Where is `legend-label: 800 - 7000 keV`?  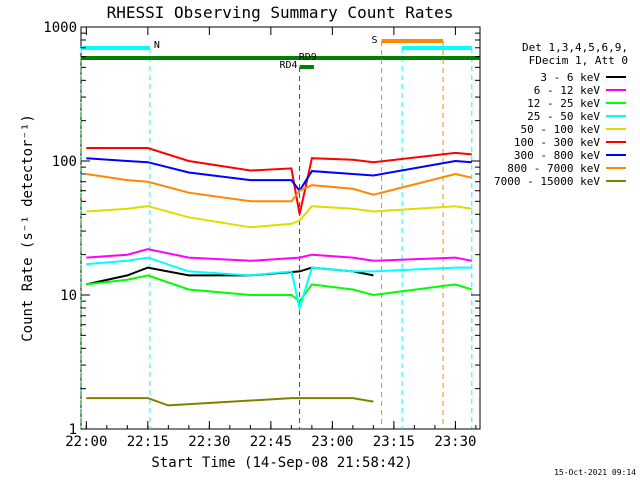 legend-label: 800 - 7000 keV is located at coordinates (553, 168).